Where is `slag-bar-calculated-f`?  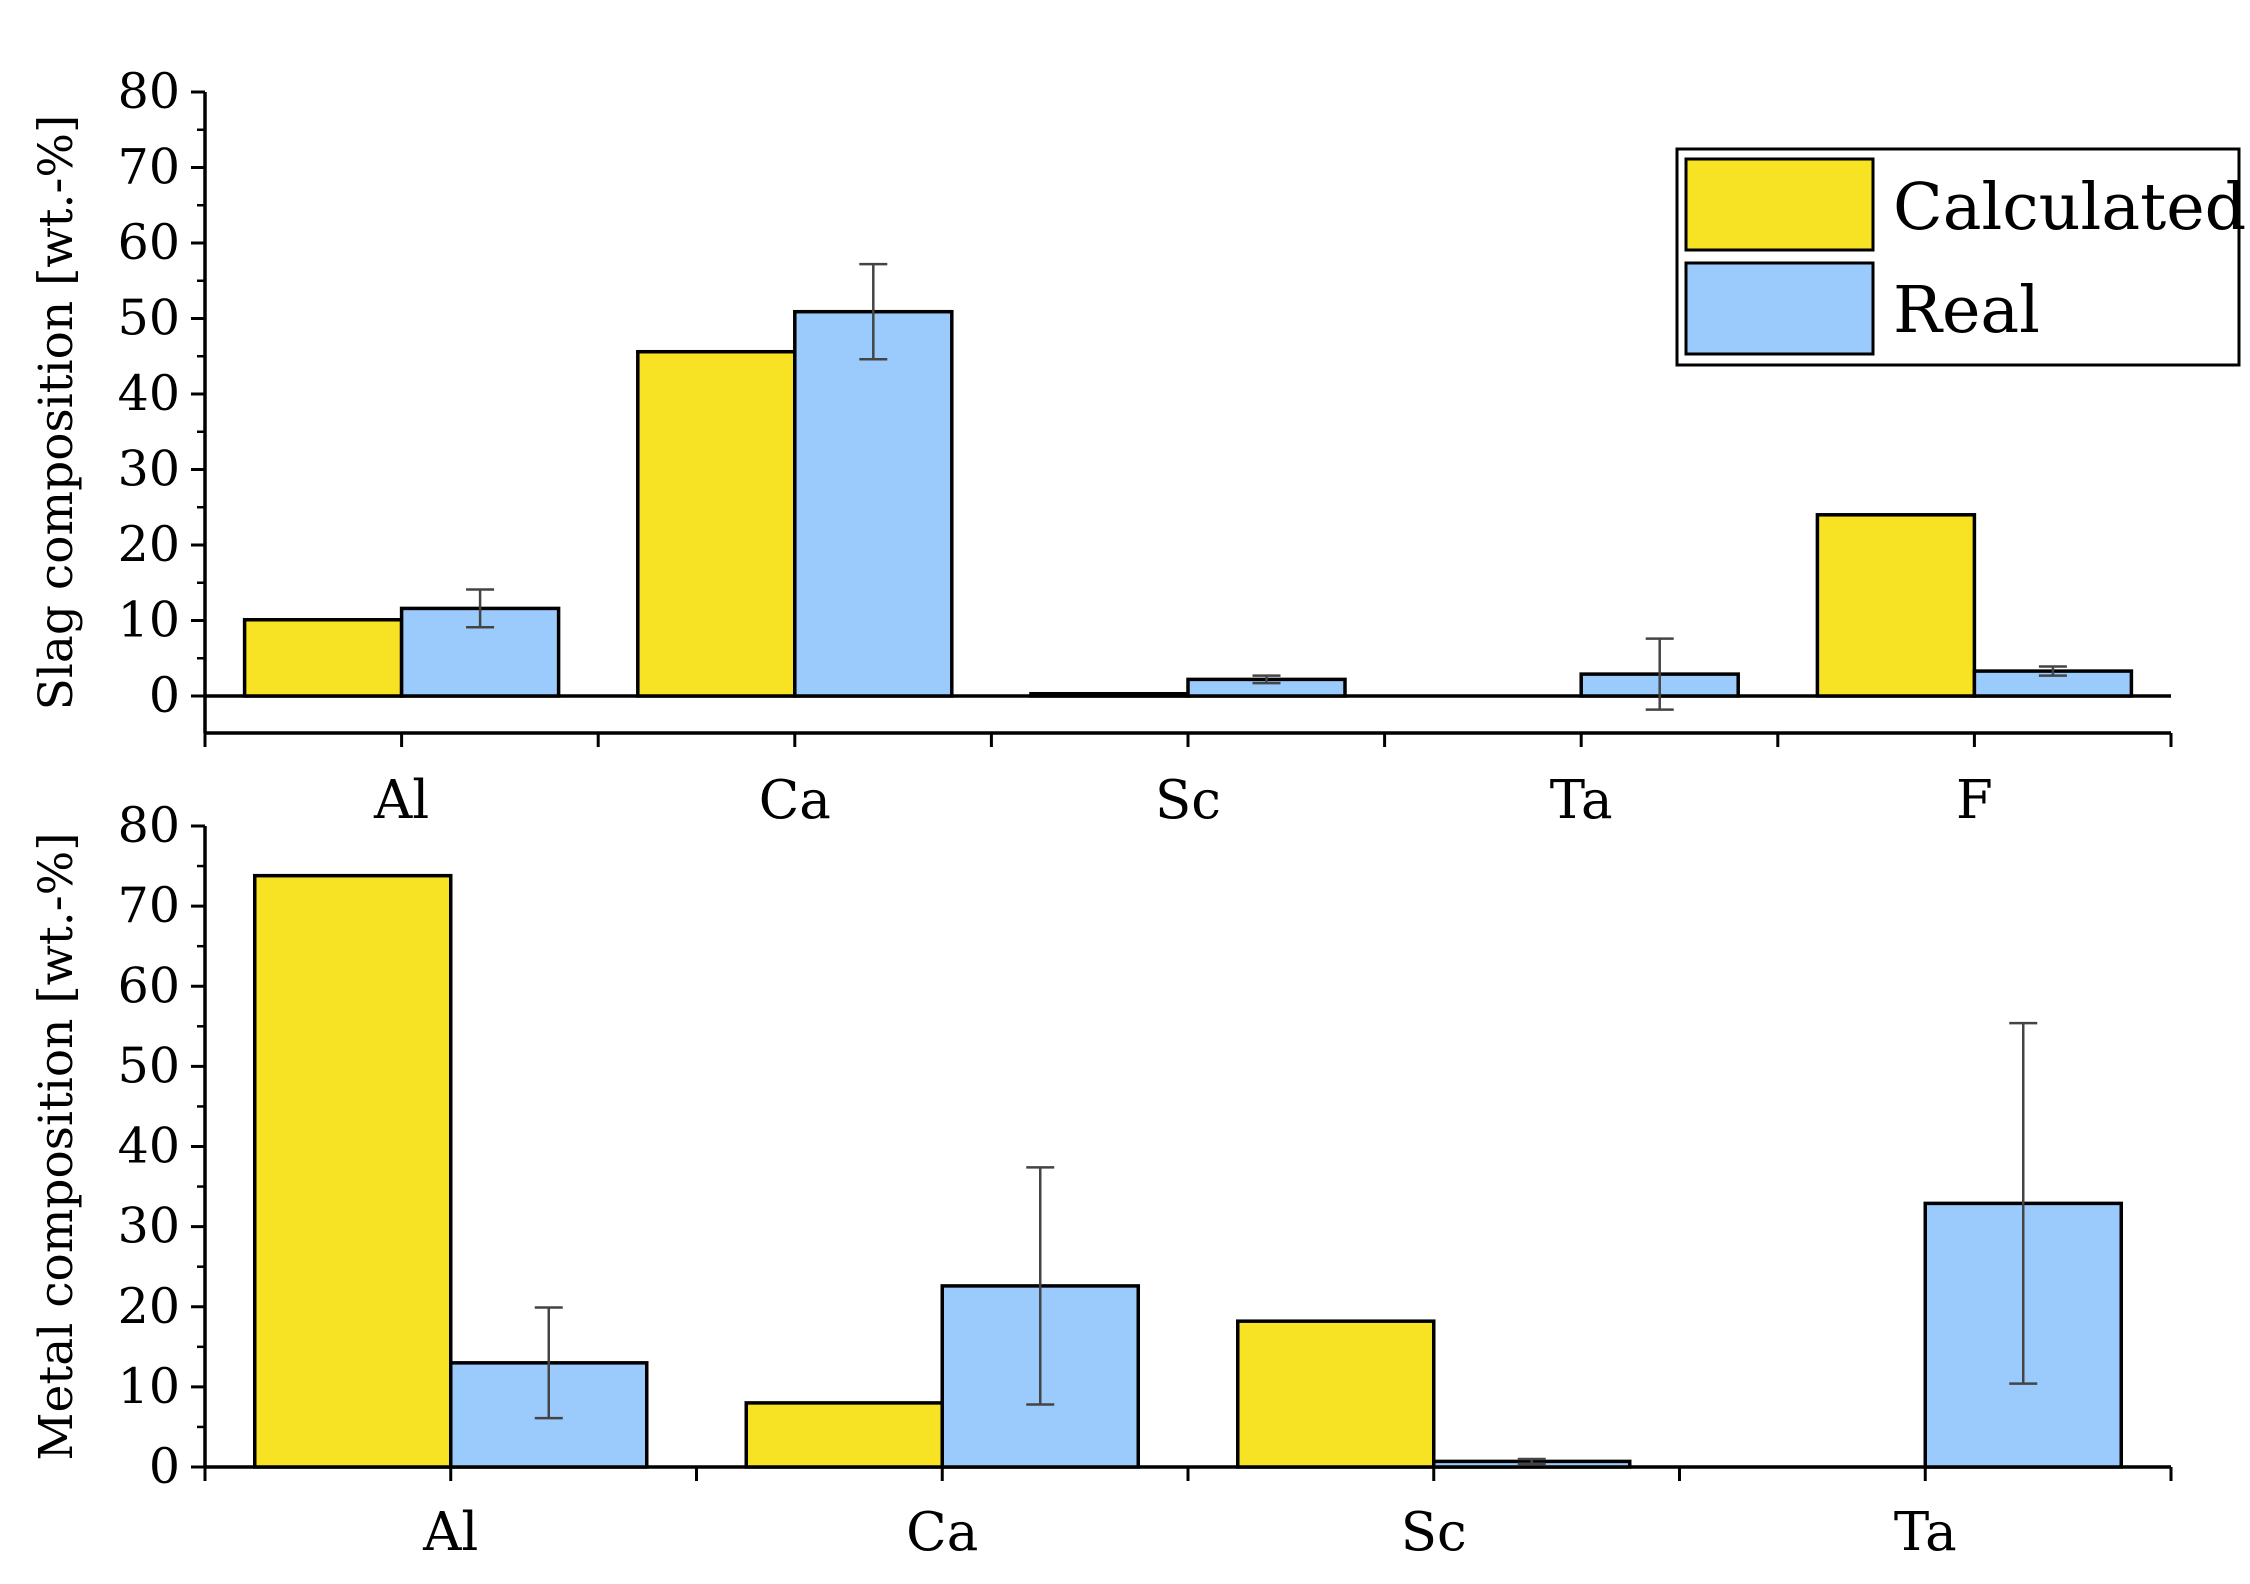
slag-bar-calculated-f is located at coordinates (1896, 605).